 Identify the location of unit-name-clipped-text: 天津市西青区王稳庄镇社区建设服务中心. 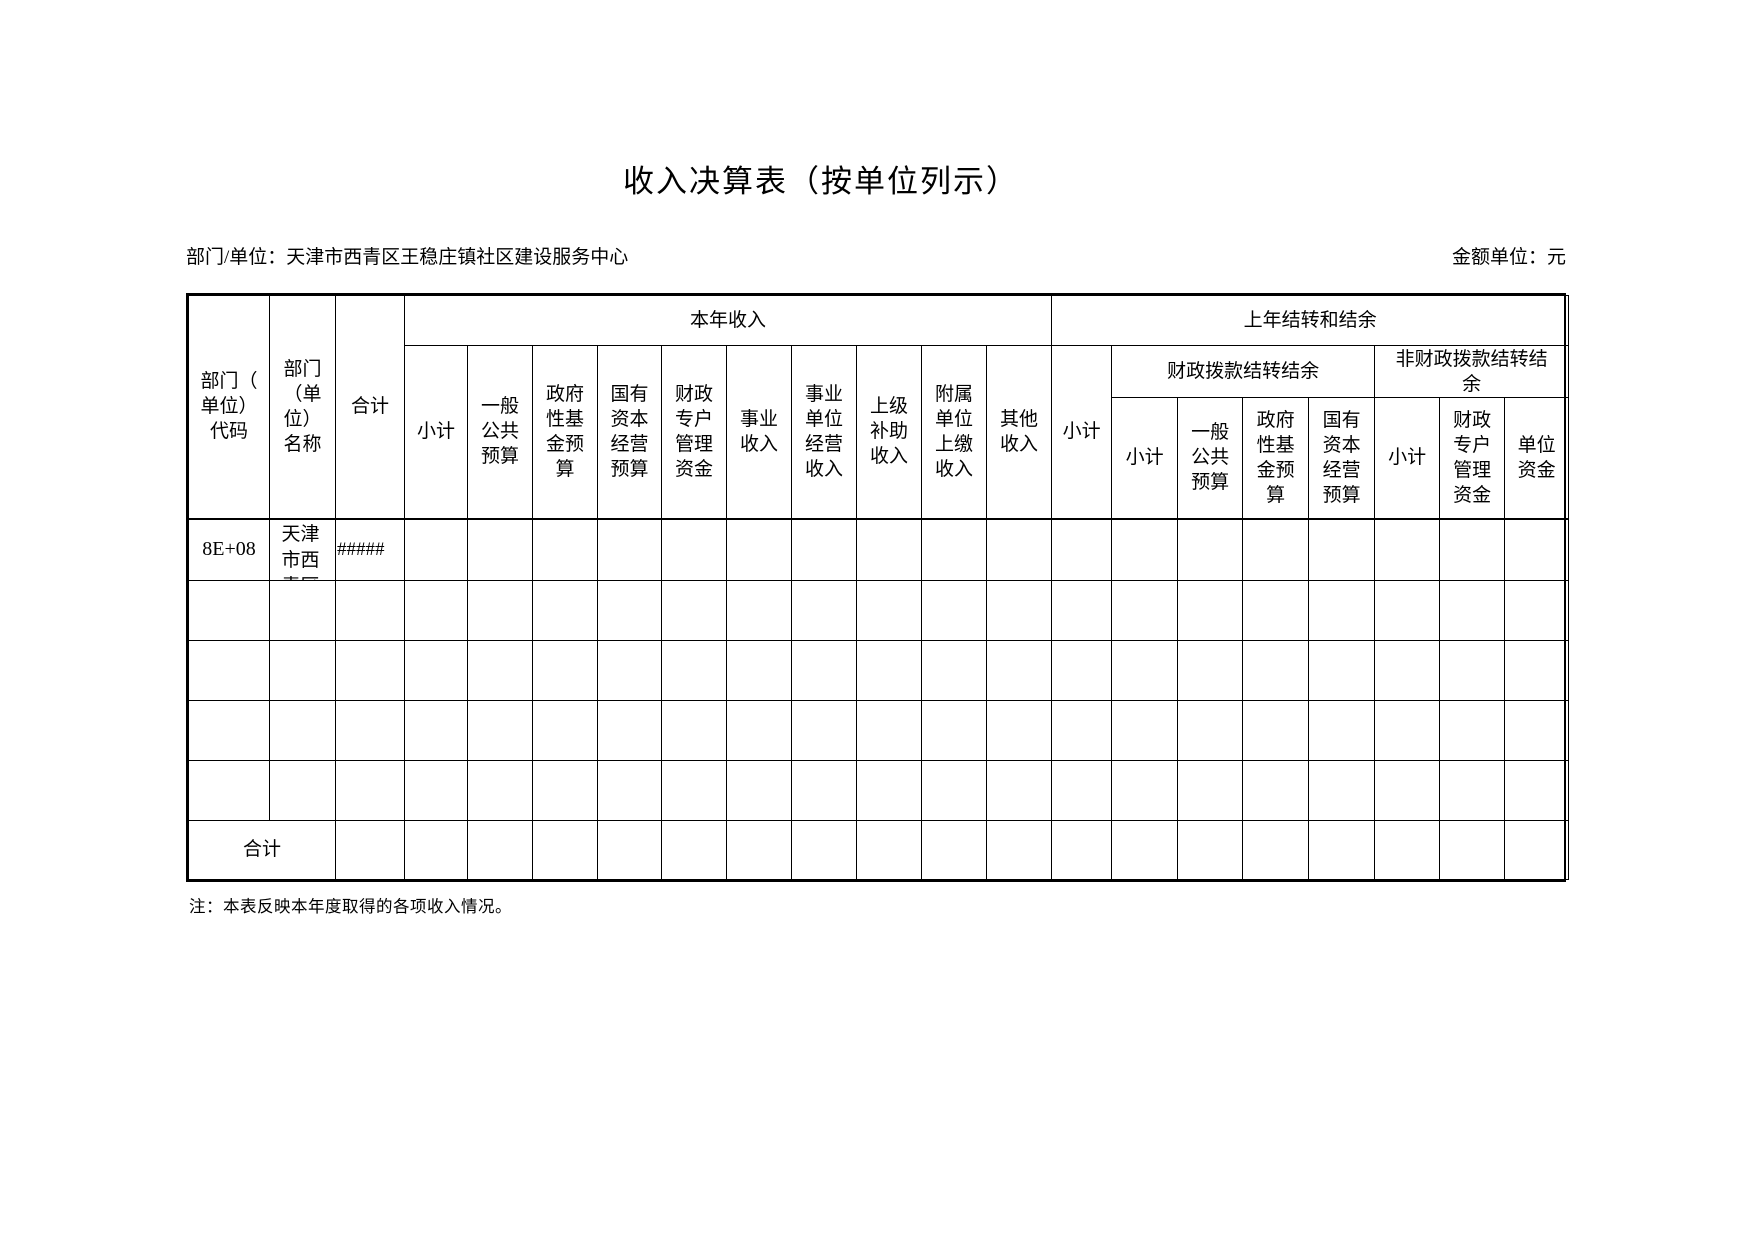
(300, 551).